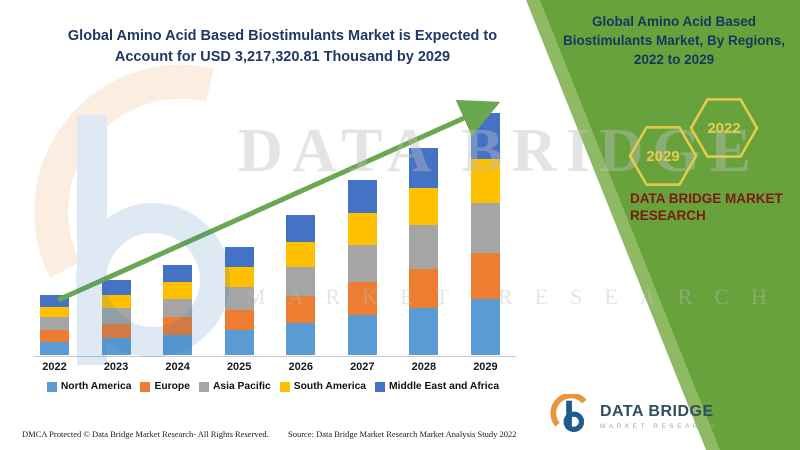 This screenshot has width=800, height=450. I want to click on bar-2028, so click(424, 251).